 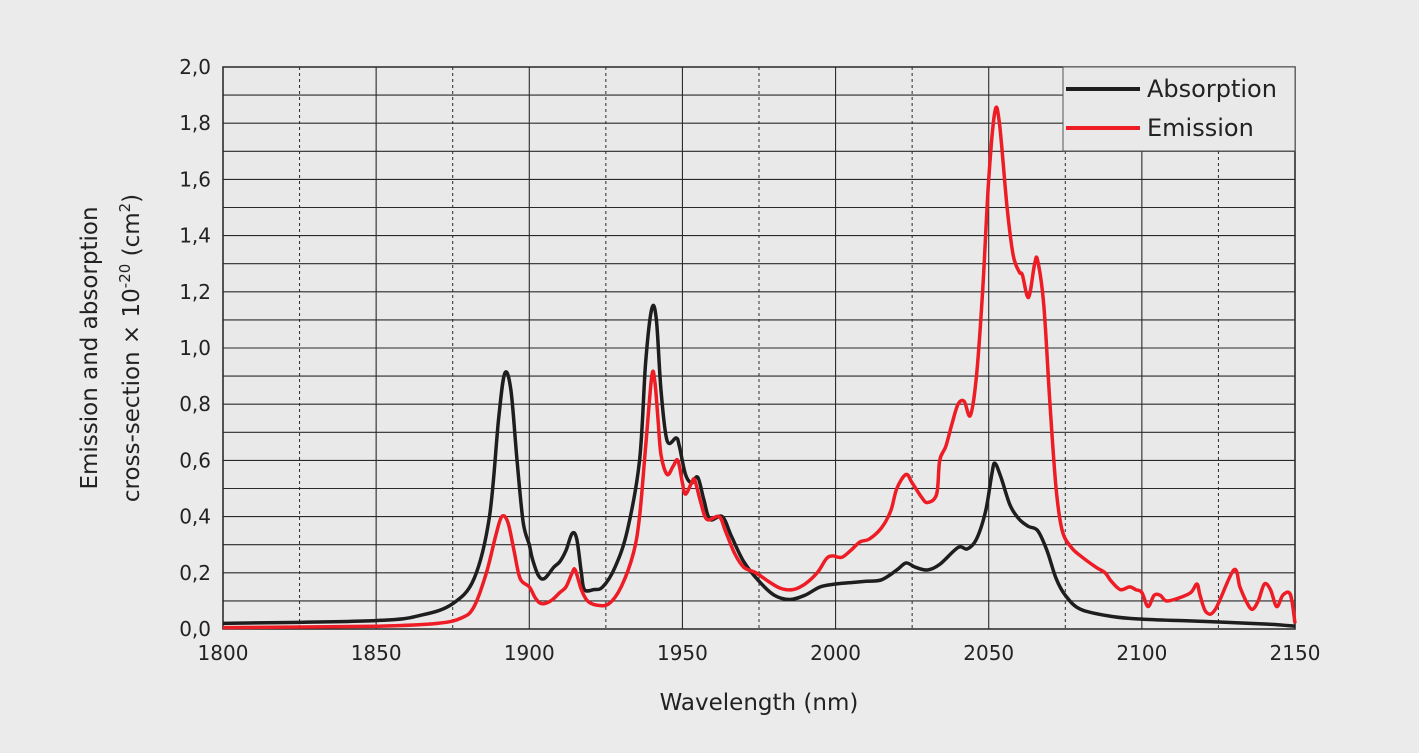 I want to click on y-tick-label: 0,6, so click(x=195, y=460).